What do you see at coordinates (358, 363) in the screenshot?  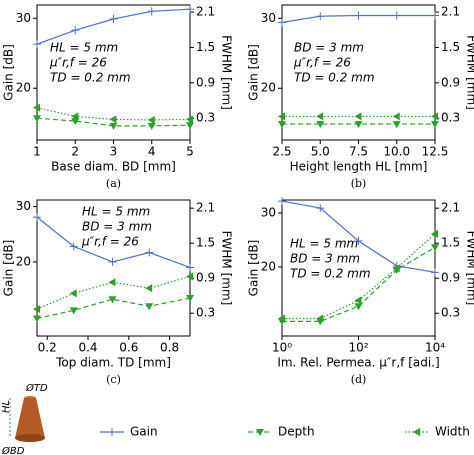 I see `x-axis-label: Im. Rel. Permea. μ″r,f [adi.]` at bounding box center [358, 363].